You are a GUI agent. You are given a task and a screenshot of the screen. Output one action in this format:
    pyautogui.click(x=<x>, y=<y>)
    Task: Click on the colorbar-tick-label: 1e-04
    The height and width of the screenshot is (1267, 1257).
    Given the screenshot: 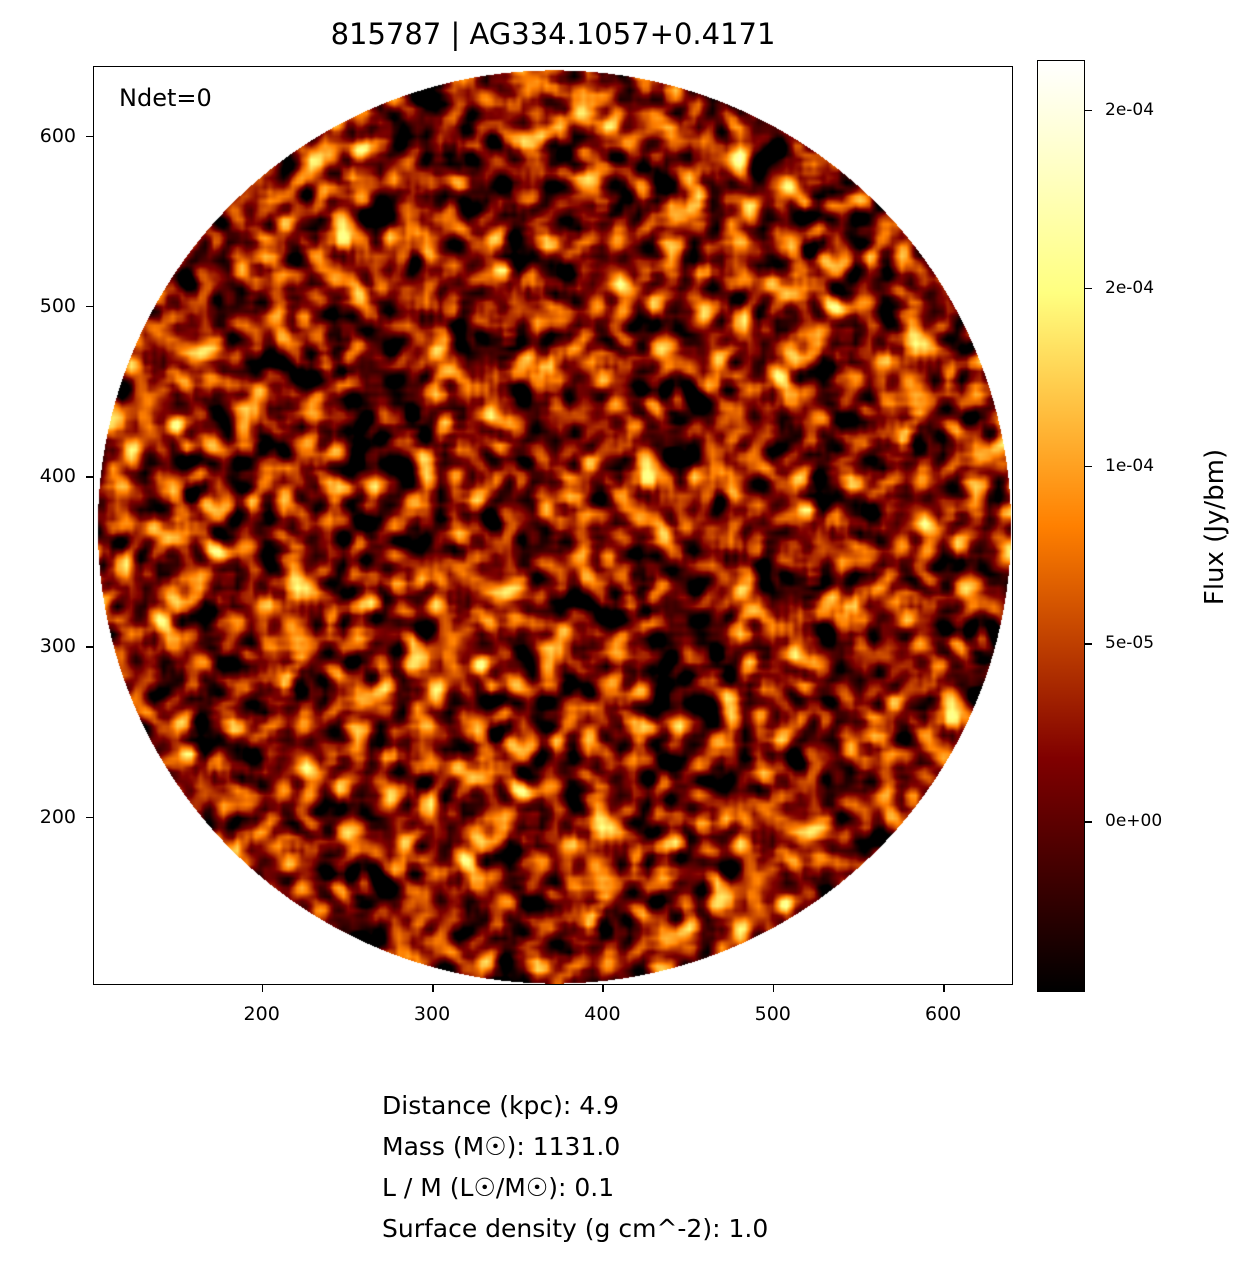 What is the action you would take?
    pyautogui.click(x=1130, y=465)
    